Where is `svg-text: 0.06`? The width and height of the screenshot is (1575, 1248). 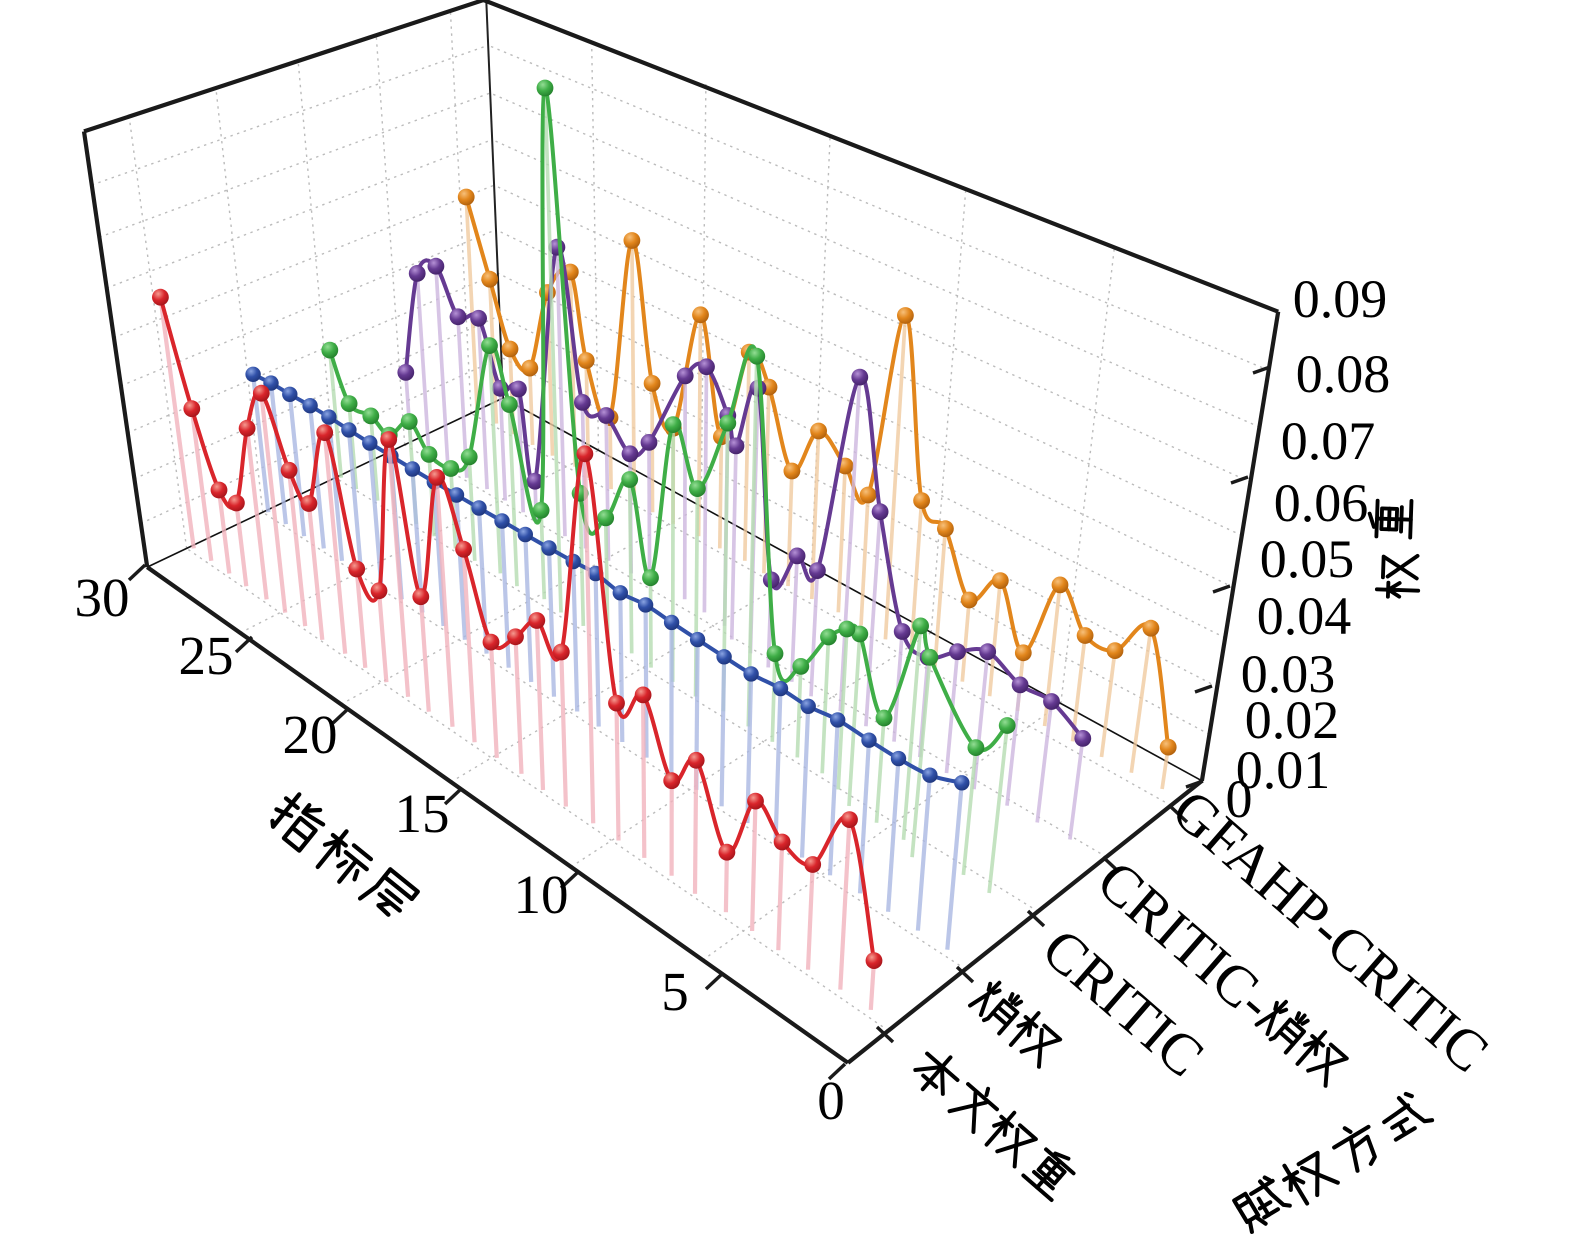 svg-text: 0.06 is located at coordinates (1321, 503).